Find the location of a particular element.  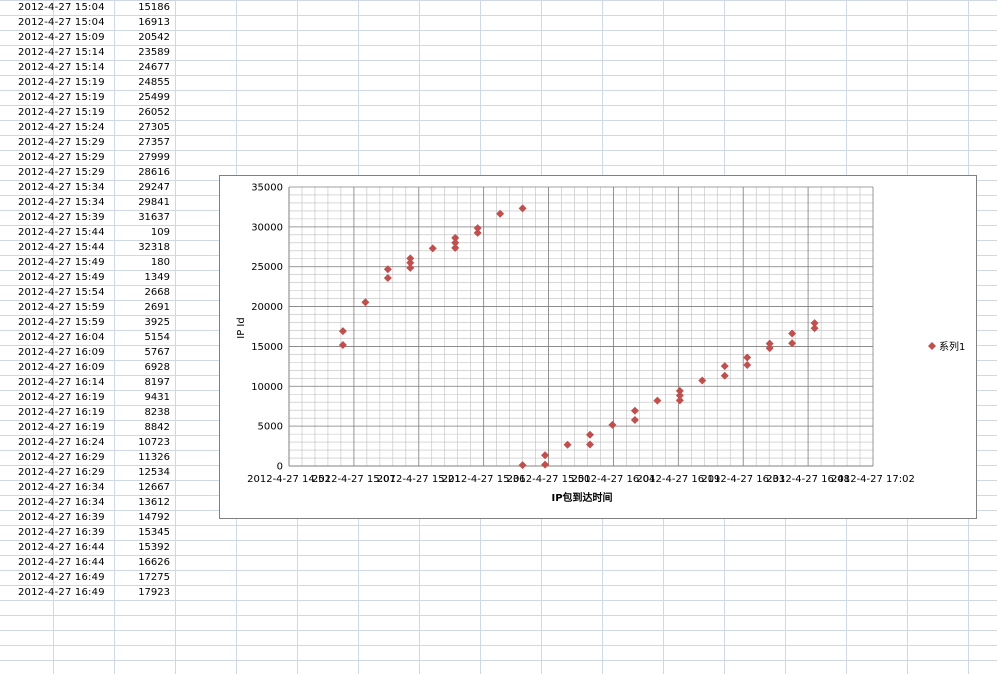

value-cell: 26052 is located at coordinates (154, 112).